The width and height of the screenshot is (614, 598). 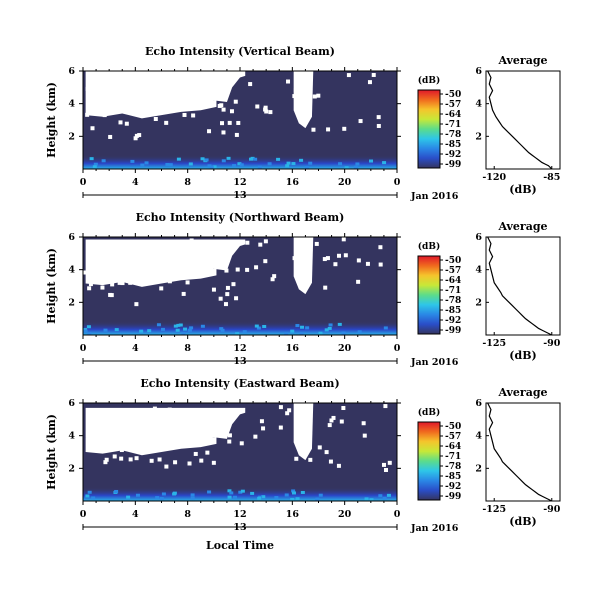 I want to click on colorbar-tick-label: -50, so click(x=453, y=95).